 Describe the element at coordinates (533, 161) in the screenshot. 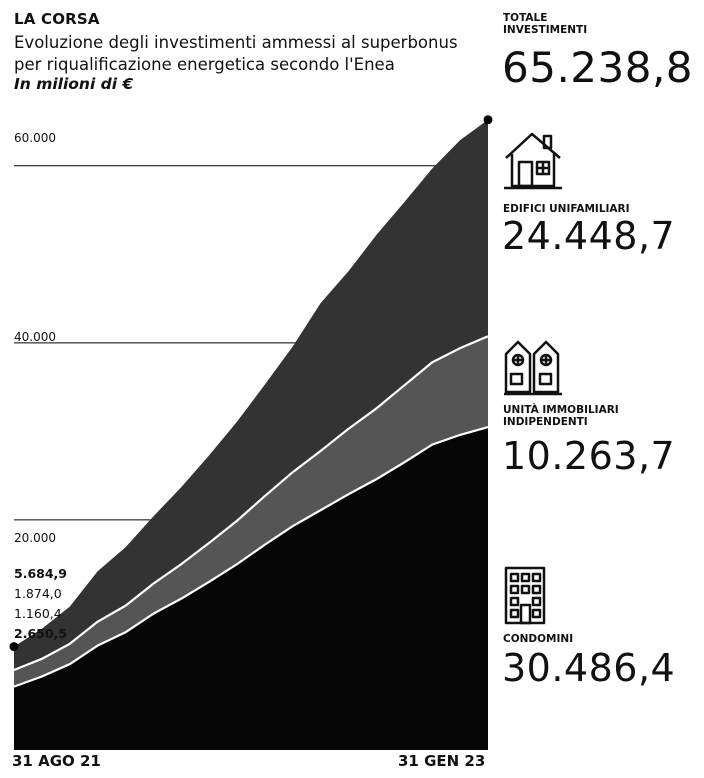

I see `house-icon` at that location.